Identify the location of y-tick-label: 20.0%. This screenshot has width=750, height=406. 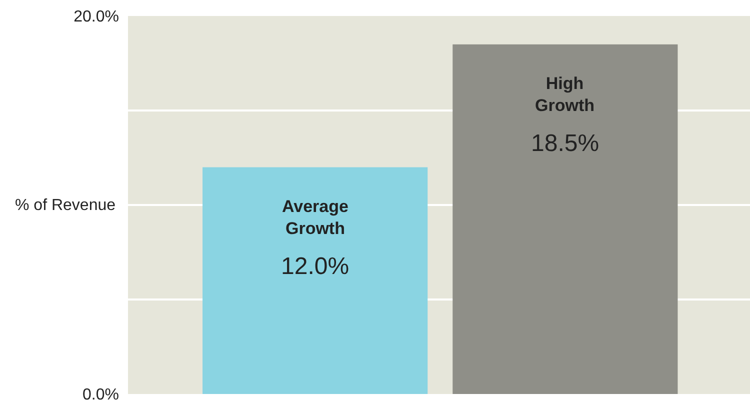
(96, 17).